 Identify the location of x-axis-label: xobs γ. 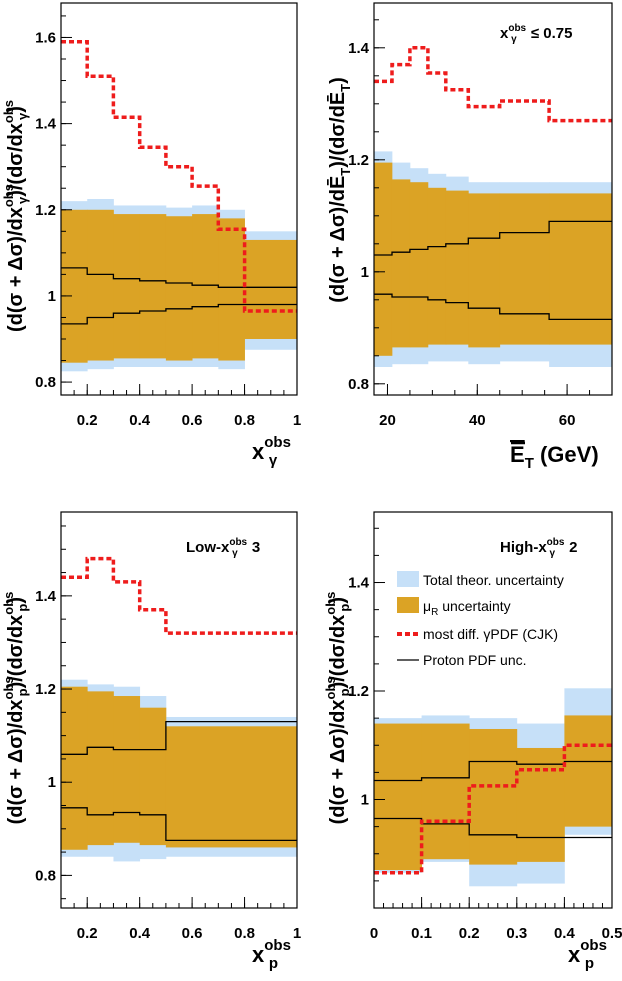
(271, 451).